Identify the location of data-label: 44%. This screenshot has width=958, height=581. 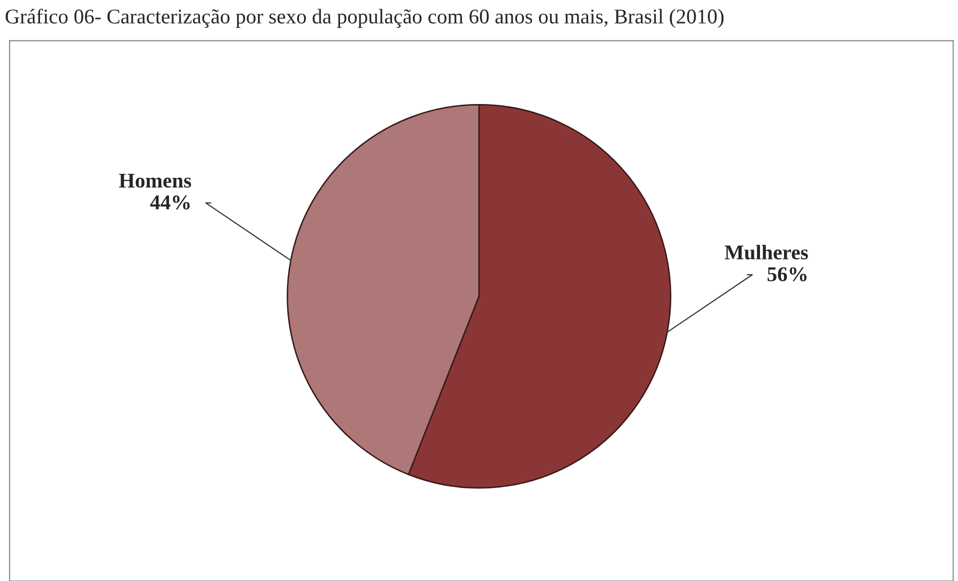
(170, 202).